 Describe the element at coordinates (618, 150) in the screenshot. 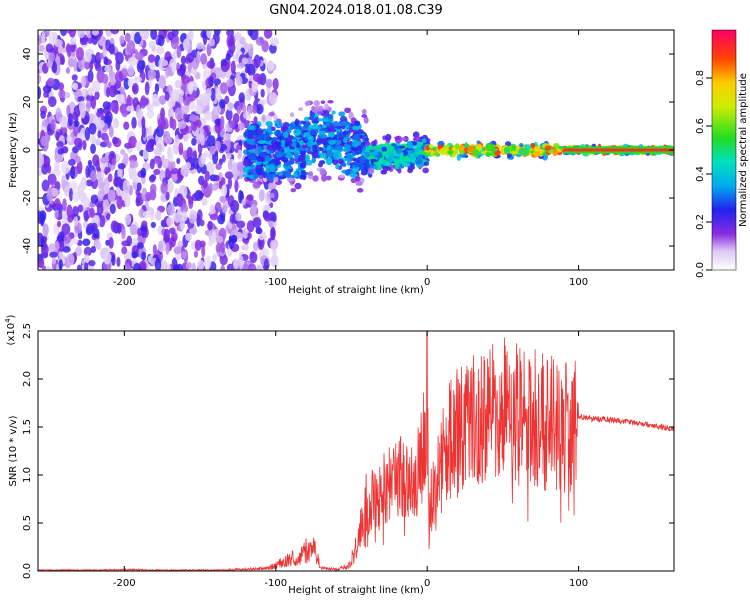

I see `spectrogram-tone-core` at that location.